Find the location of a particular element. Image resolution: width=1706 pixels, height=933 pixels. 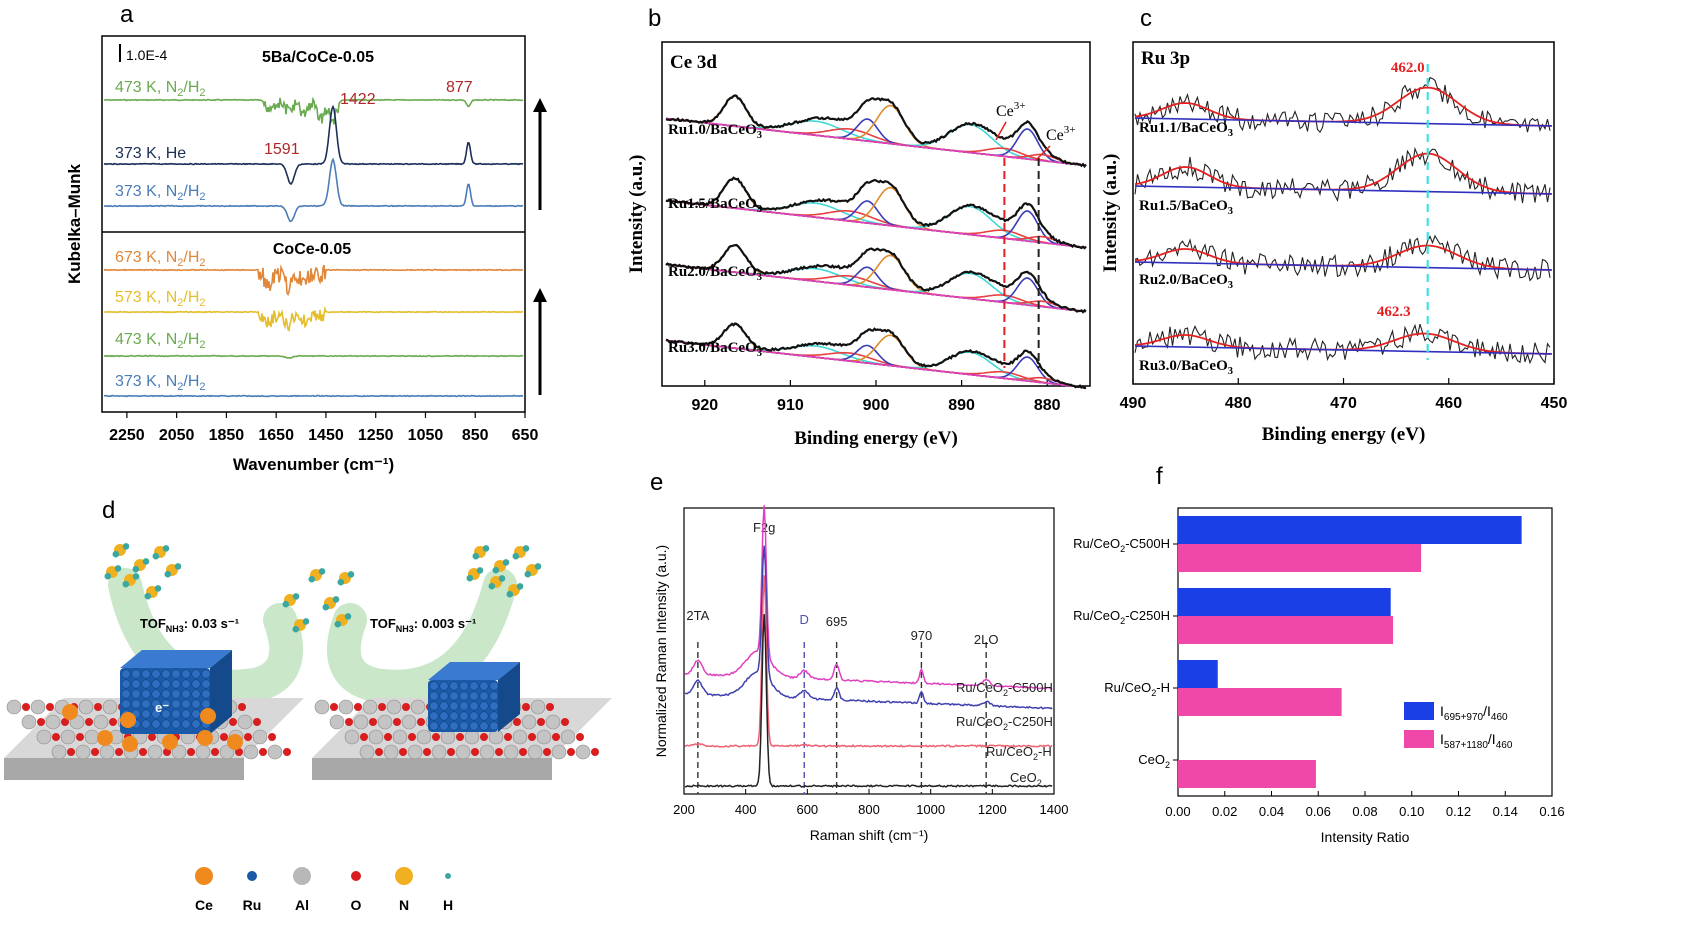

text-main: /H is located at coordinates (191, 191).